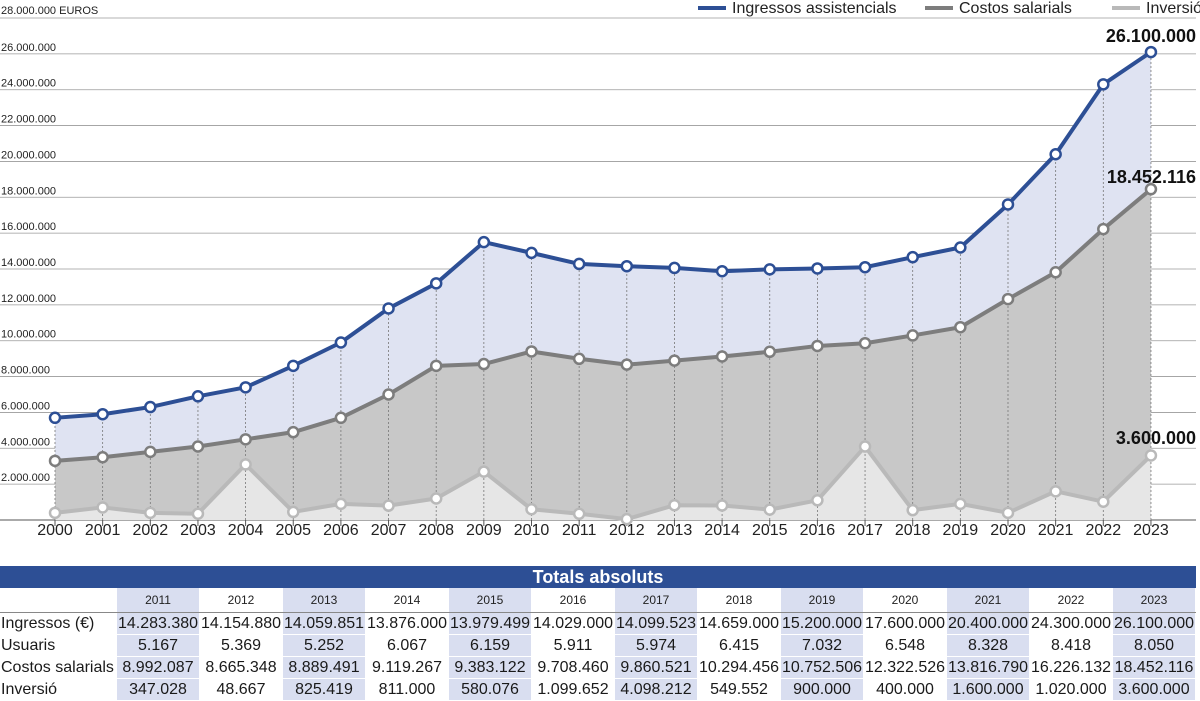 This screenshot has height=701, width=1200. What do you see at coordinates (28, 84) in the screenshot?
I see `y-tick-label: 24.000.000` at bounding box center [28, 84].